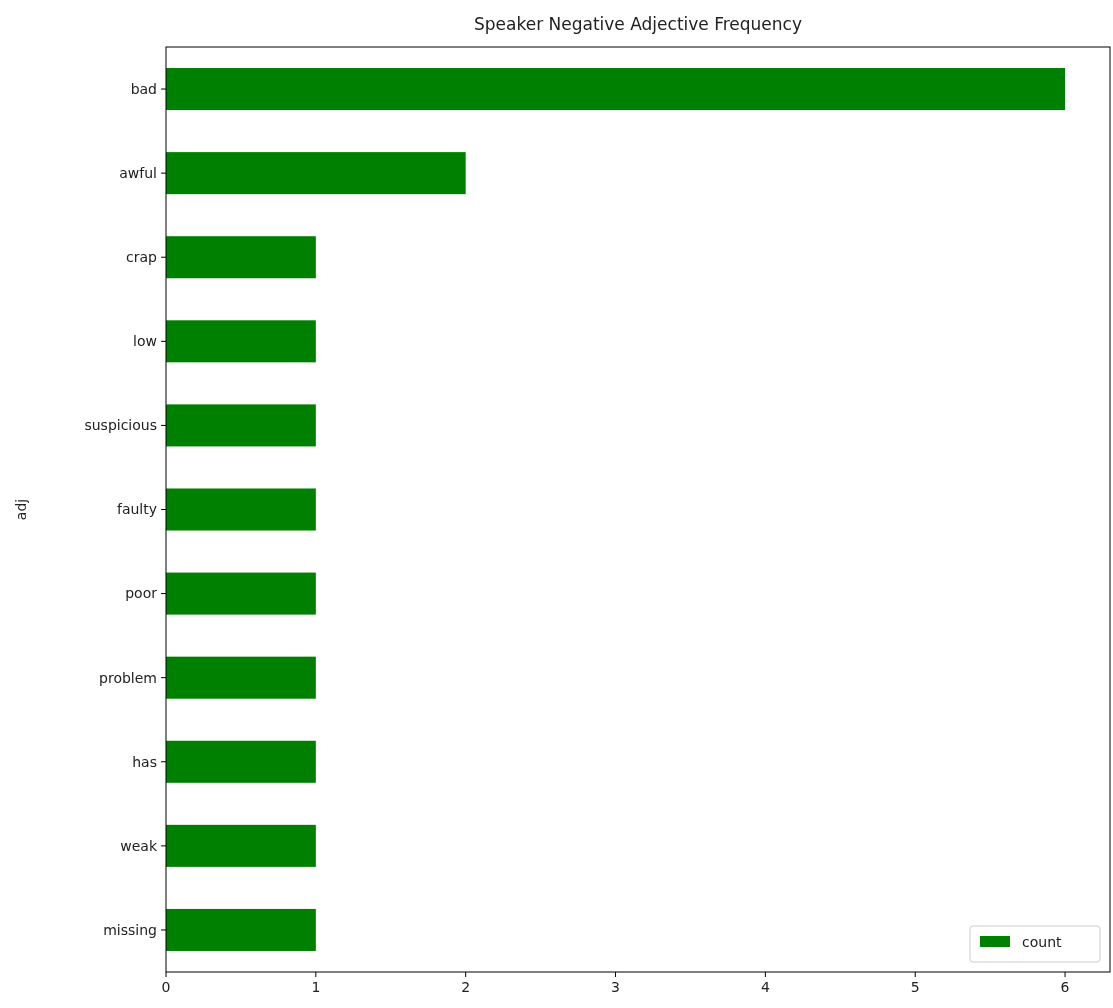 This screenshot has width=1113, height=1008. What do you see at coordinates (638, 24) in the screenshot?
I see `chart-title: Speaker Negative Adjective Frequency` at bounding box center [638, 24].